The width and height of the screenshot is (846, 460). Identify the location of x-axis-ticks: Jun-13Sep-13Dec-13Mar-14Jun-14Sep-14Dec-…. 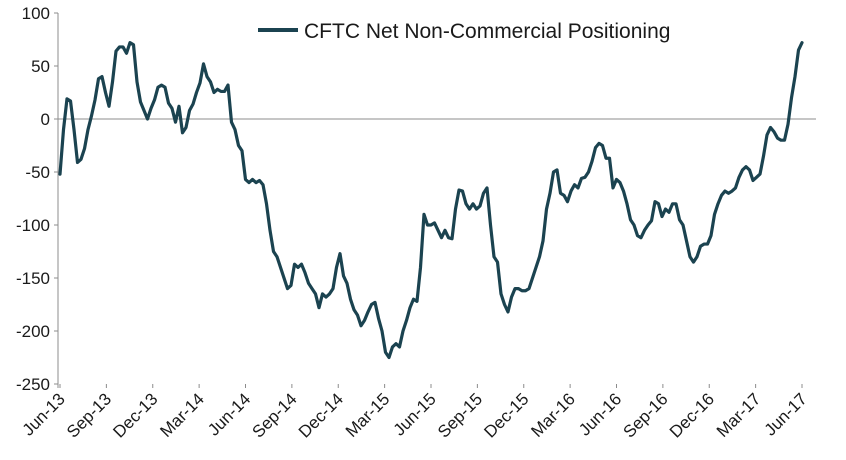
(415, 413).